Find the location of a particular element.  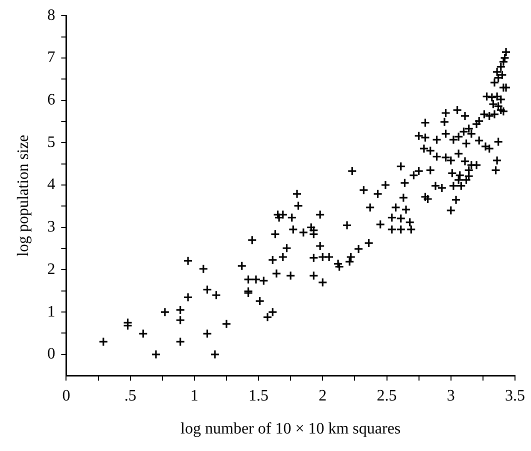

y-tick-label: 0 is located at coordinates (51, 354).